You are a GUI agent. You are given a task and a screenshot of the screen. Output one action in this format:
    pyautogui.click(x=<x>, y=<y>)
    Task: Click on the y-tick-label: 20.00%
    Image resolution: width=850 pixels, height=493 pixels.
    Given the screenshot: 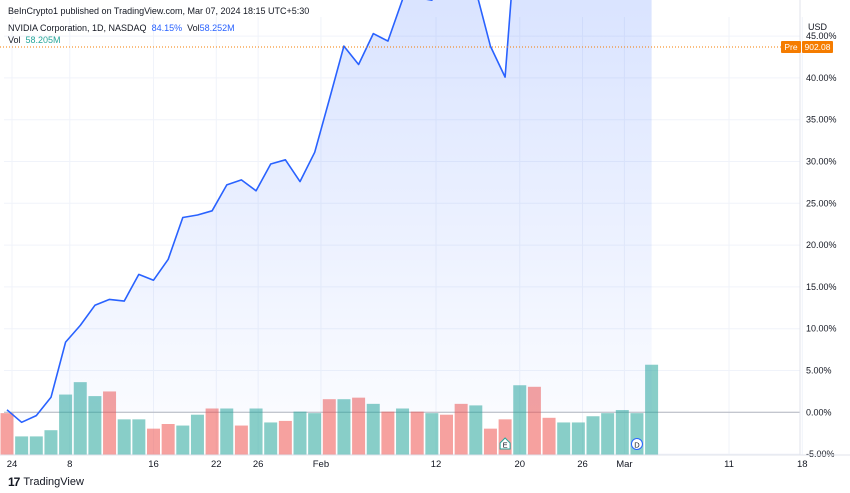 What is the action you would take?
    pyautogui.click(x=821, y=245)
    